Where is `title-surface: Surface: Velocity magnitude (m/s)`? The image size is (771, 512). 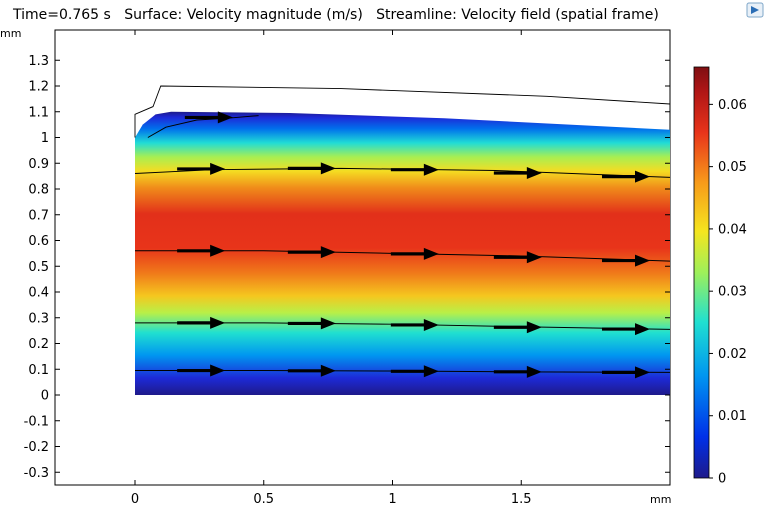 title-surface: Surface: Velocity magnitude (m/s) is located at coordinates (243, 15).